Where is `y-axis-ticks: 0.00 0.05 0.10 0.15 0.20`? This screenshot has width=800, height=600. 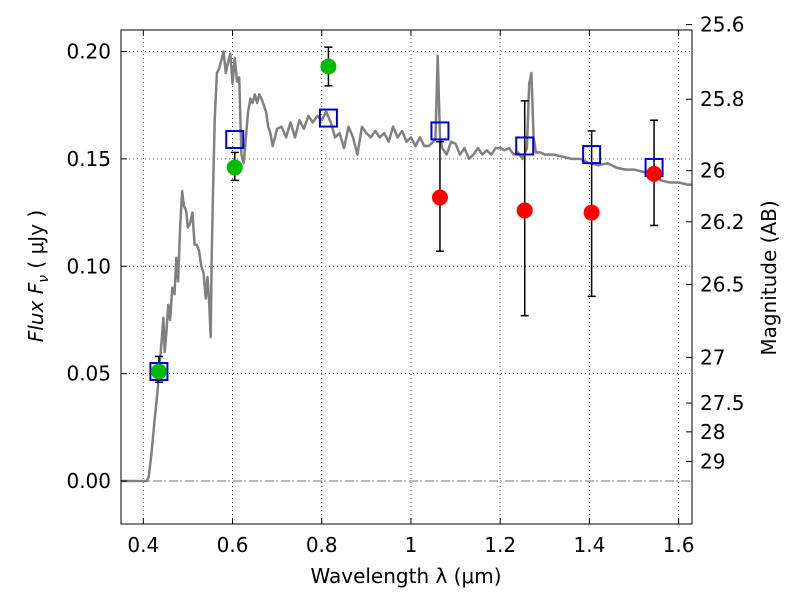
y-axis-ticks: 0.00 0.05 0.10 0.15 0.20 is located at coordinates (96, 266).